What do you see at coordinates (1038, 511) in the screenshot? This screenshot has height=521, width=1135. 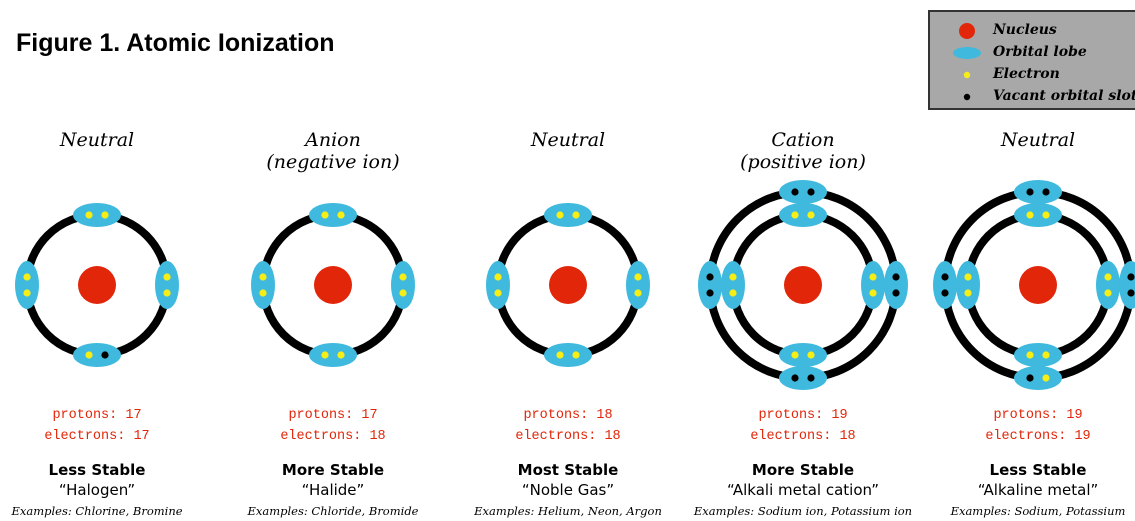 I see `examples-label: Examples: Sodium, Potassium` at bounding box center [1038, 511].